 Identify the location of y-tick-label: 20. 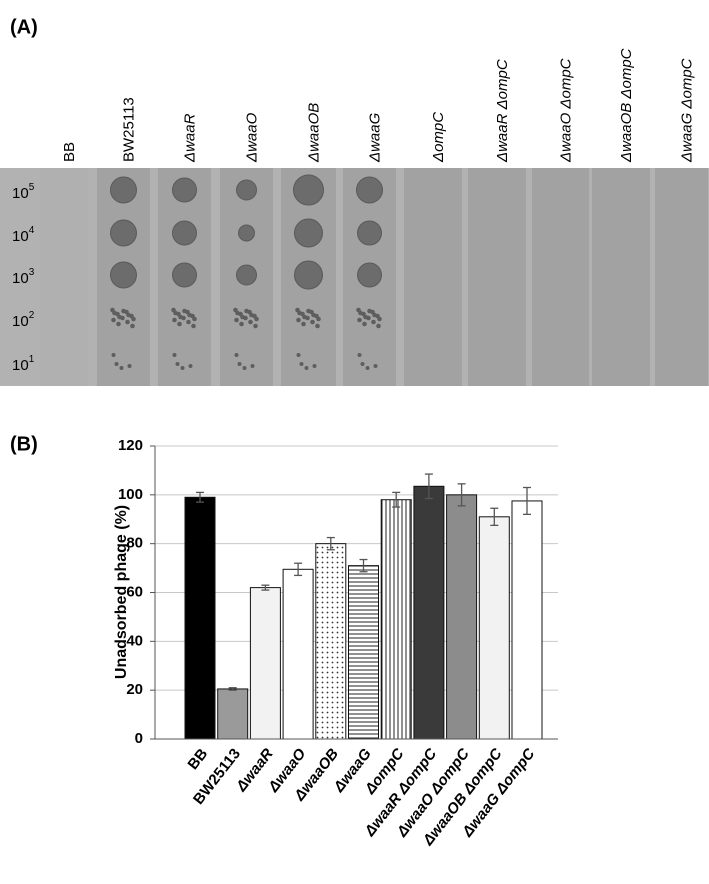
(134, 689).